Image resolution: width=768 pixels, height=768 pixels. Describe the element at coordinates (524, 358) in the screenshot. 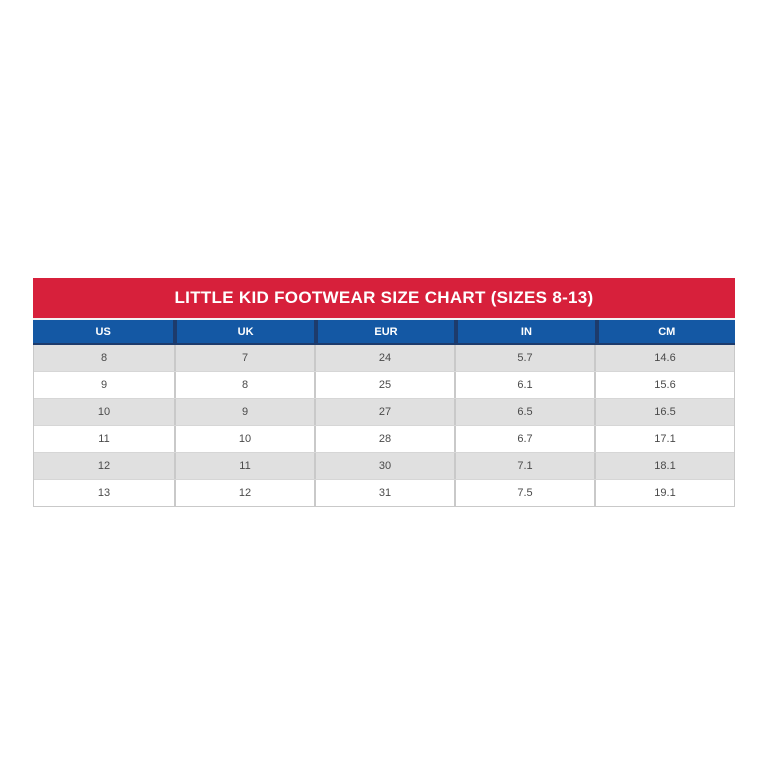

I see `table-cell: 5.7` at that location.